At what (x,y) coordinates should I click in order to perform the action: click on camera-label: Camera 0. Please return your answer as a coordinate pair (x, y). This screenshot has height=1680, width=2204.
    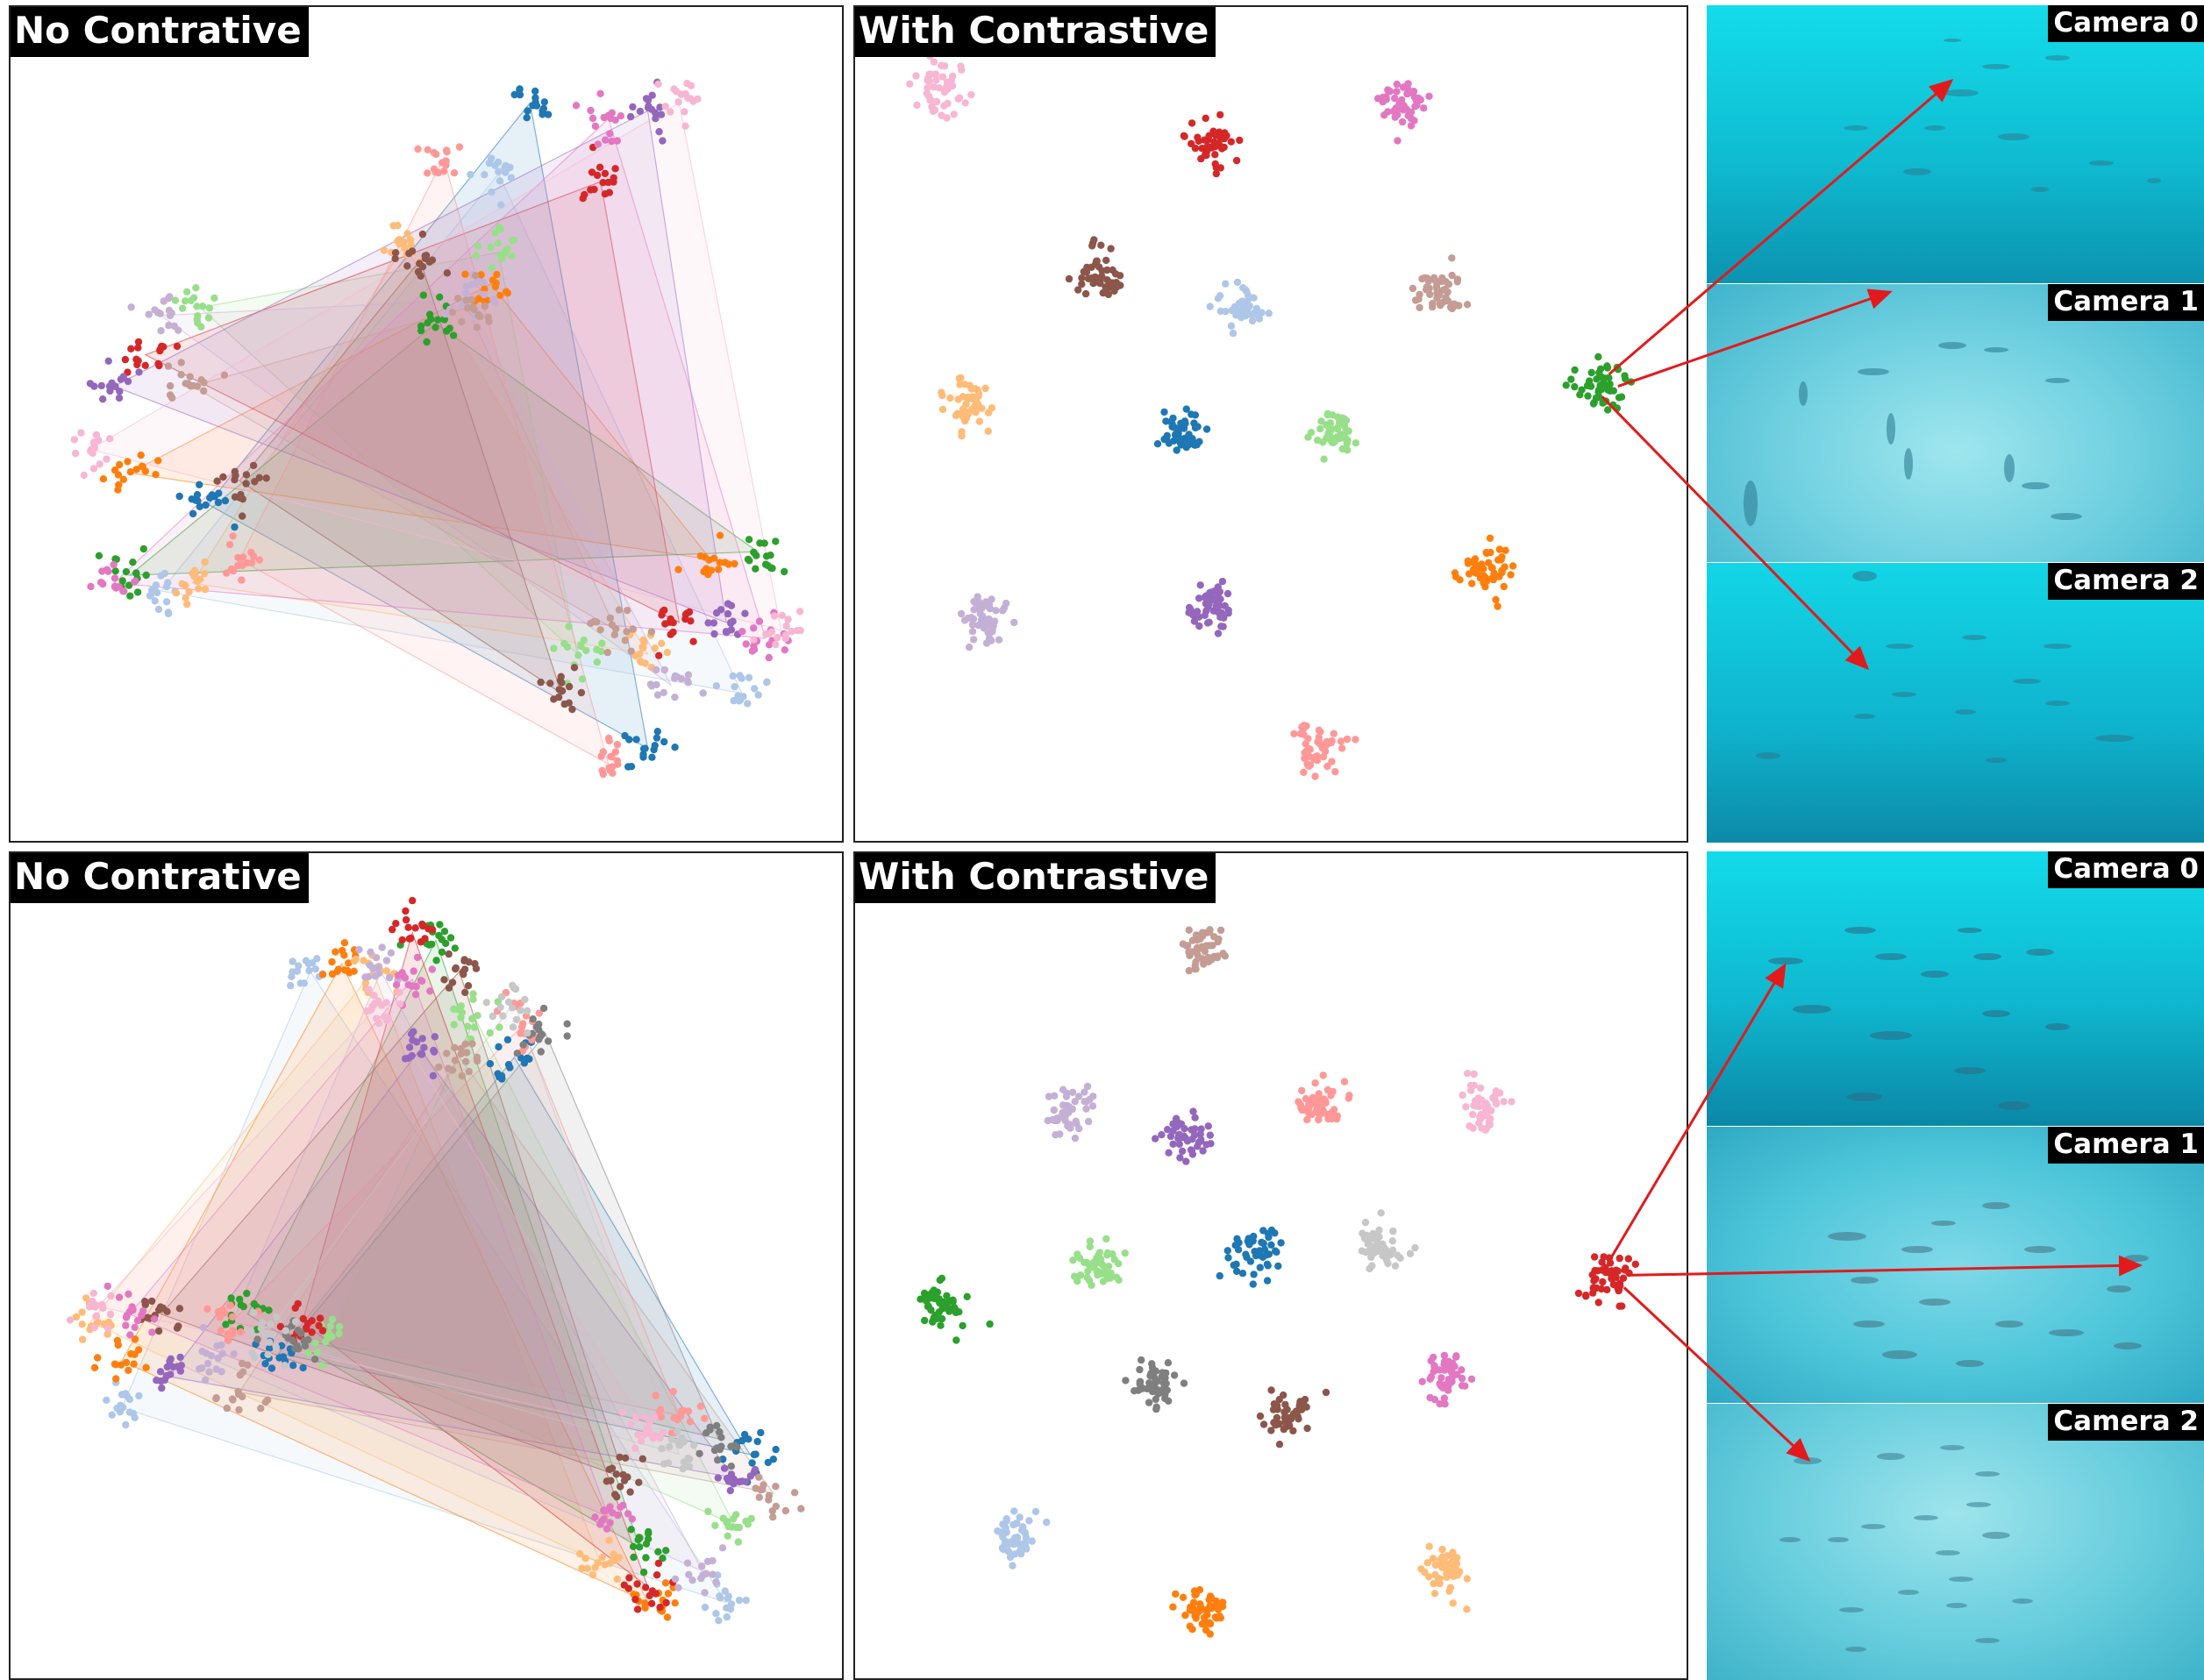
    Looking at the image, I should click on (2126, 869).